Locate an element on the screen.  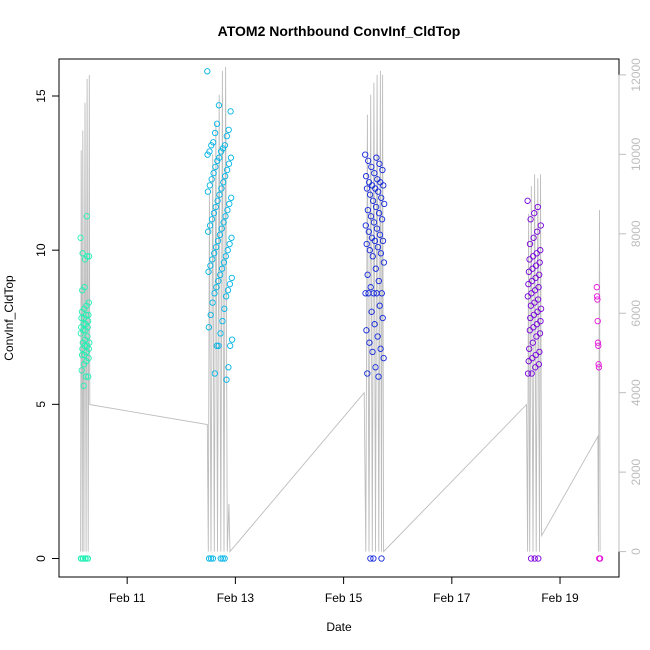
y-tick-label-1: 5 is located at coordinates (41, 404).